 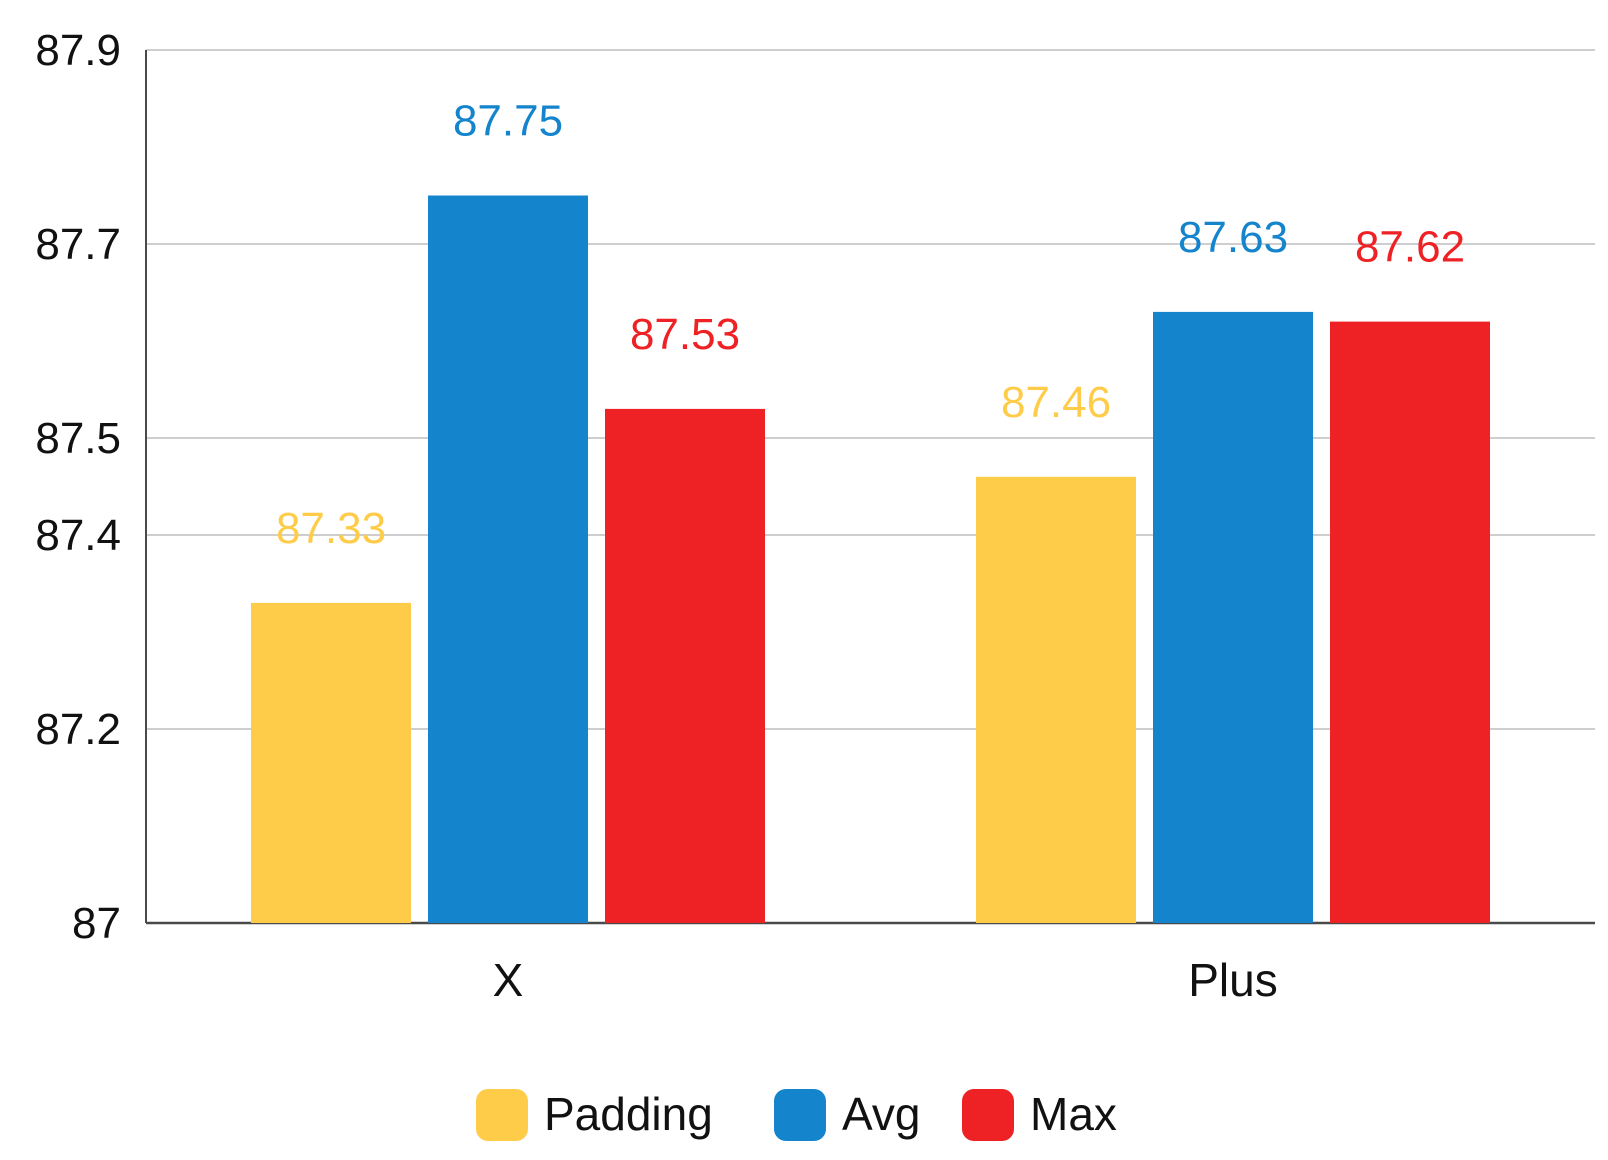 I want to click on legend: Padding Avg Max, so click(x=796, y=1114).